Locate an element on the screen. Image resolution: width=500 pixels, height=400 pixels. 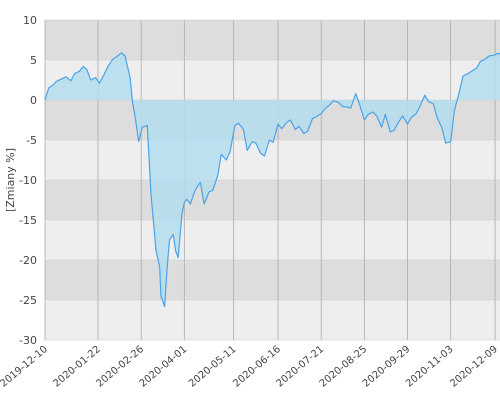
y-tick-labels: -30 -25 -20 -15 -10 -5 0 5 10 is located at coordinates (28, 180).